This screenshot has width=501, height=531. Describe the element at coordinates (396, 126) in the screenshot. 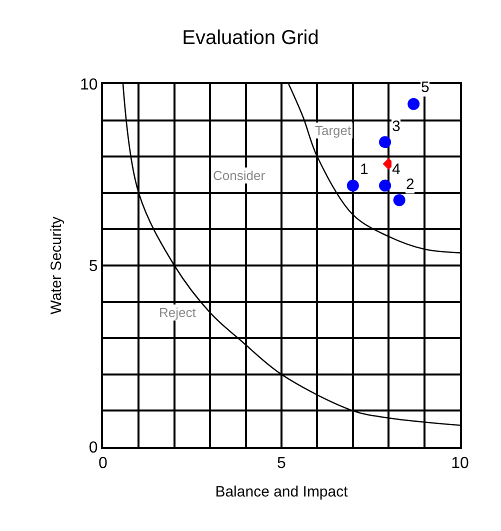

I see `annotation: 3` at that location.